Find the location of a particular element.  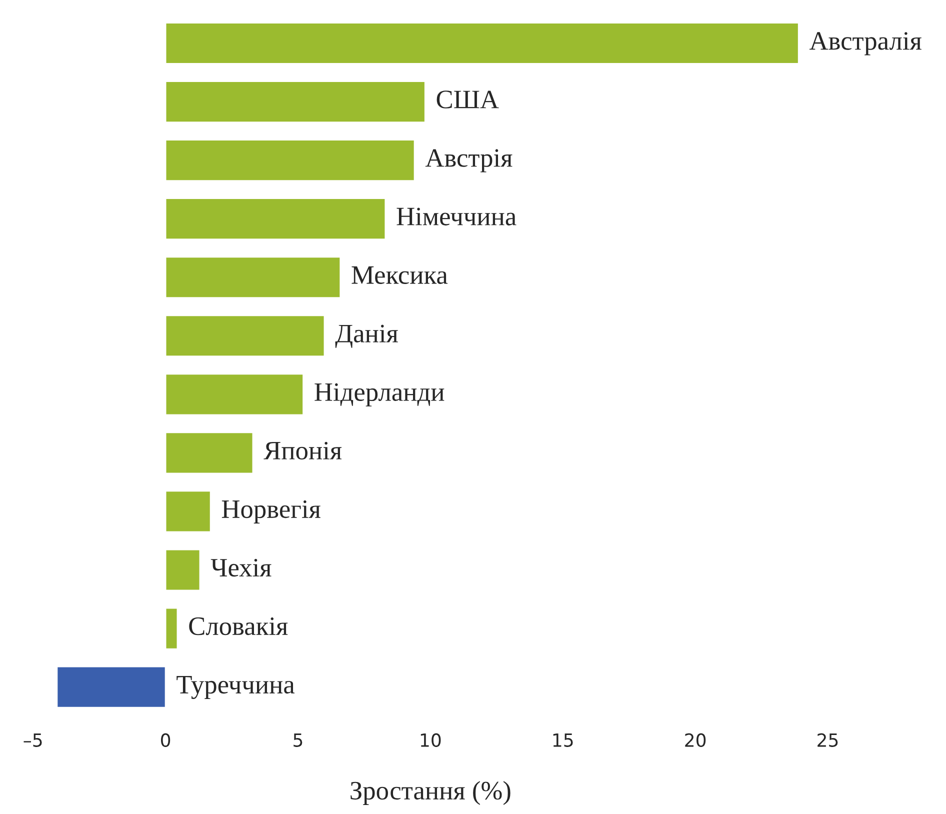

x-tick-label: –5 is located at coordinates (33, 740).